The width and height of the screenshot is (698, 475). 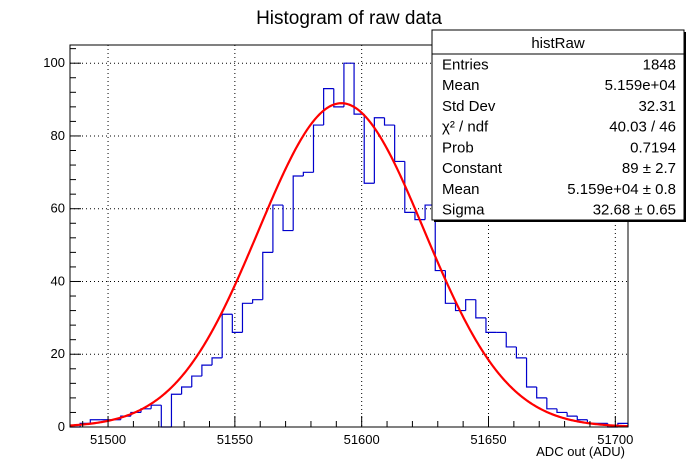 What do you see at coordinates (653, 147) in the screenshot?
I see `stats-row-value: 0.7194` at bounding box center [653, 147].